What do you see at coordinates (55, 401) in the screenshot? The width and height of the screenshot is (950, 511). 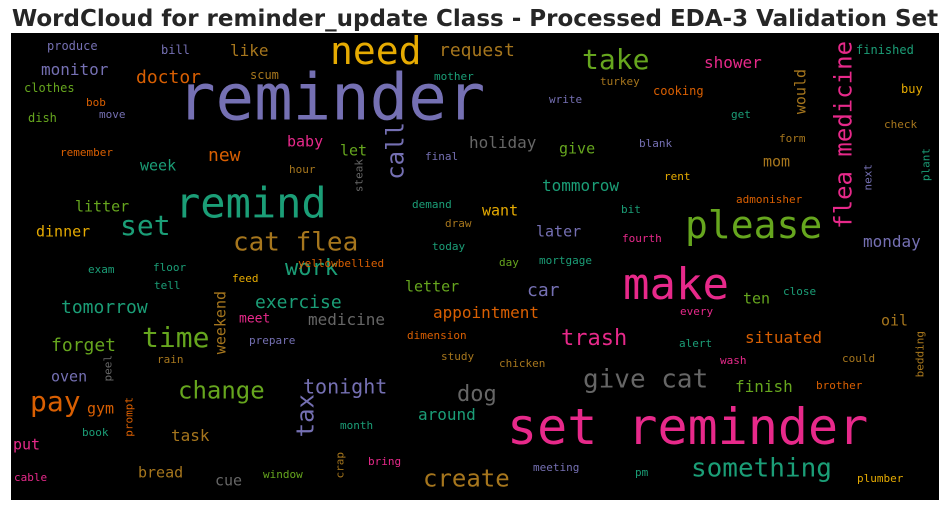 I see `word-pay: pay` at bounding box center [55, 401].